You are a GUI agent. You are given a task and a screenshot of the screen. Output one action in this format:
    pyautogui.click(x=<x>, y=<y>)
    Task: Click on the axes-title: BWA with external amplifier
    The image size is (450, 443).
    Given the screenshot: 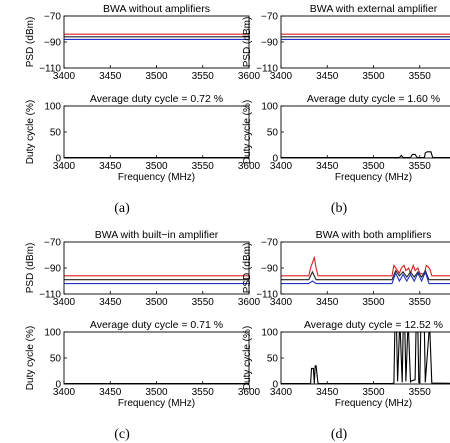 What is the action you would take?
    pyautogui.click(x=374, y=9)
    